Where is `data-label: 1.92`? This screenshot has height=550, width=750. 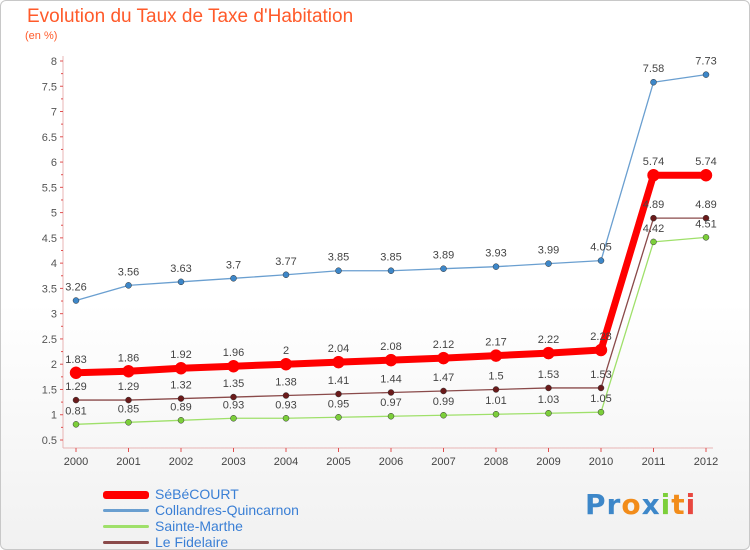
data-label: 1.92 is located at coordinates (180, 355).